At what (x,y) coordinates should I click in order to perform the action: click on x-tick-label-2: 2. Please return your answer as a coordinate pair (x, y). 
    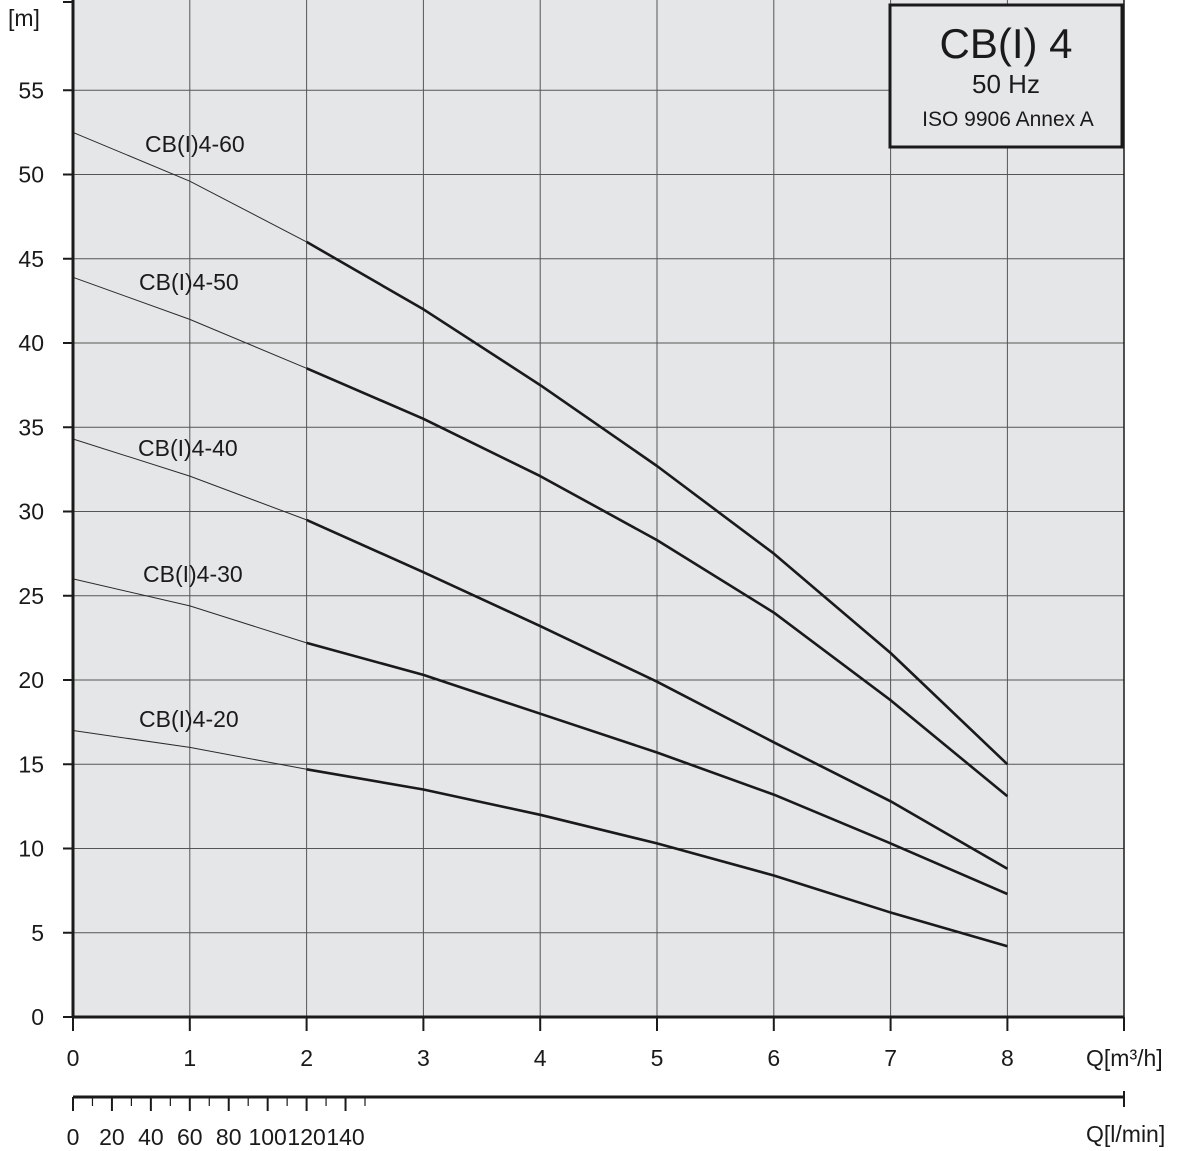
    Looking at the image, I should click on (306, 1058).